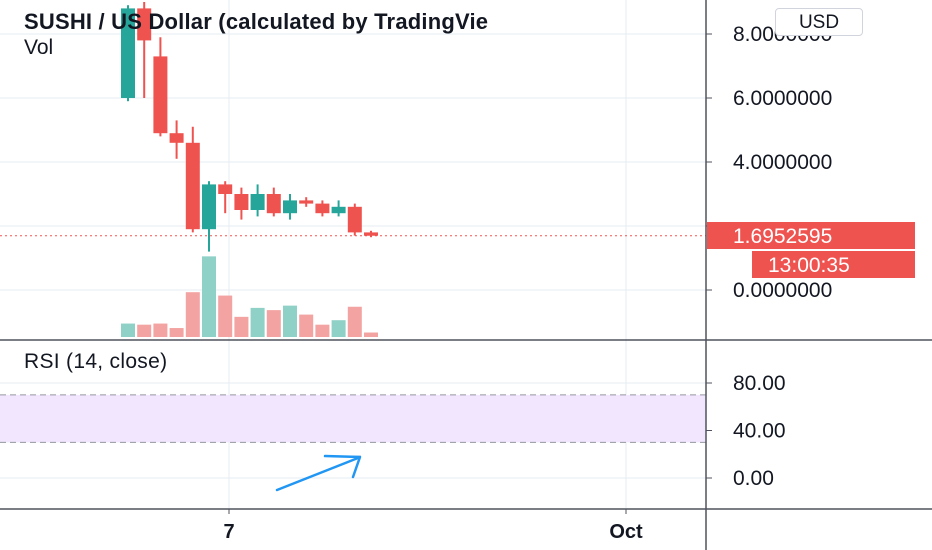  I want to click on currency-button: USD, so click(819, 22).